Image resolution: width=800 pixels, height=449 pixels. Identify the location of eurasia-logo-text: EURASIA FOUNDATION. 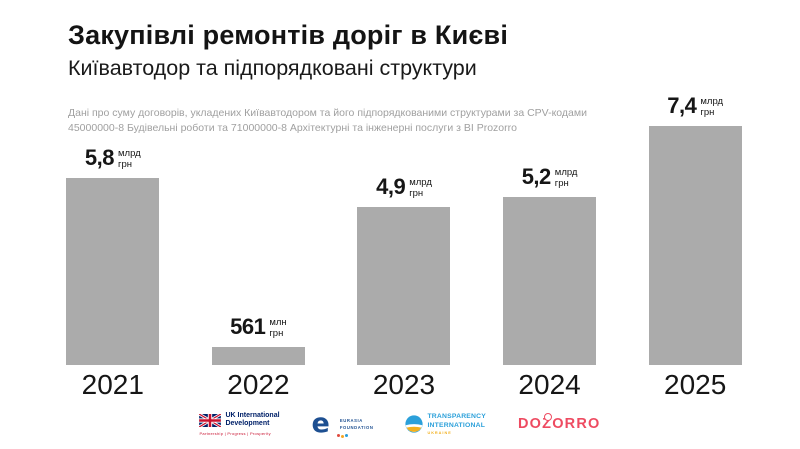
(357, 424).